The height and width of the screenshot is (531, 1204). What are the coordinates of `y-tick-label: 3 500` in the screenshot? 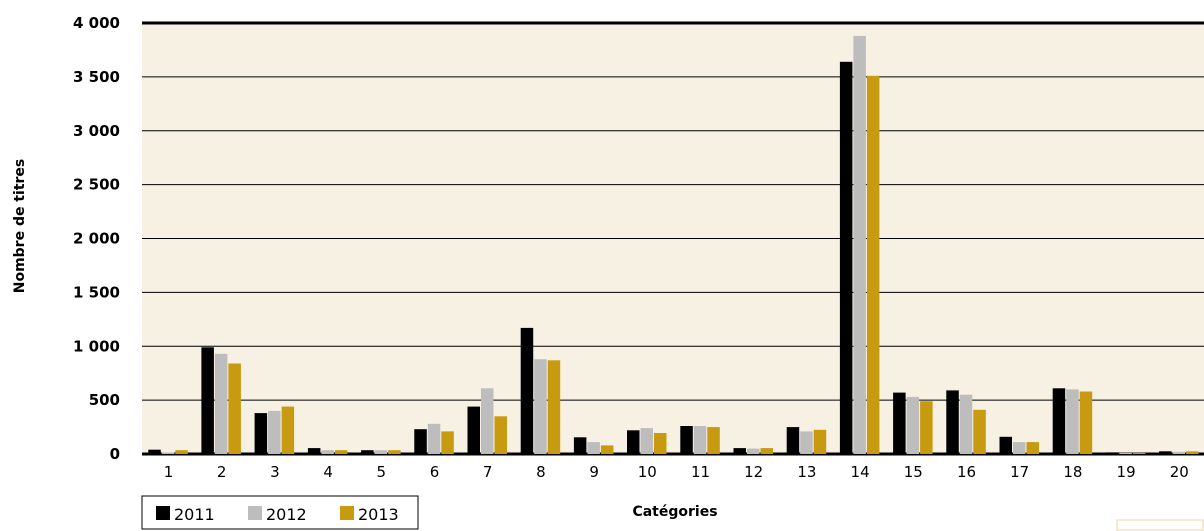 It's located at (96, 77).